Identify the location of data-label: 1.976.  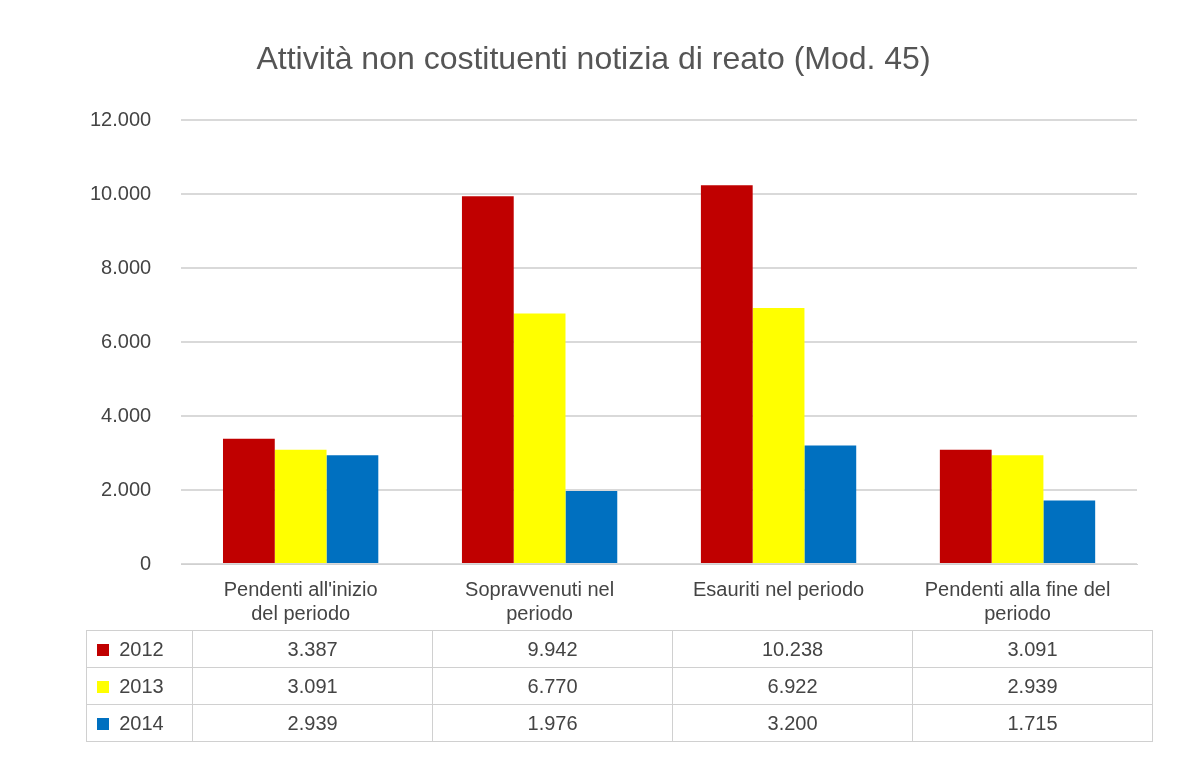
(552, 723).